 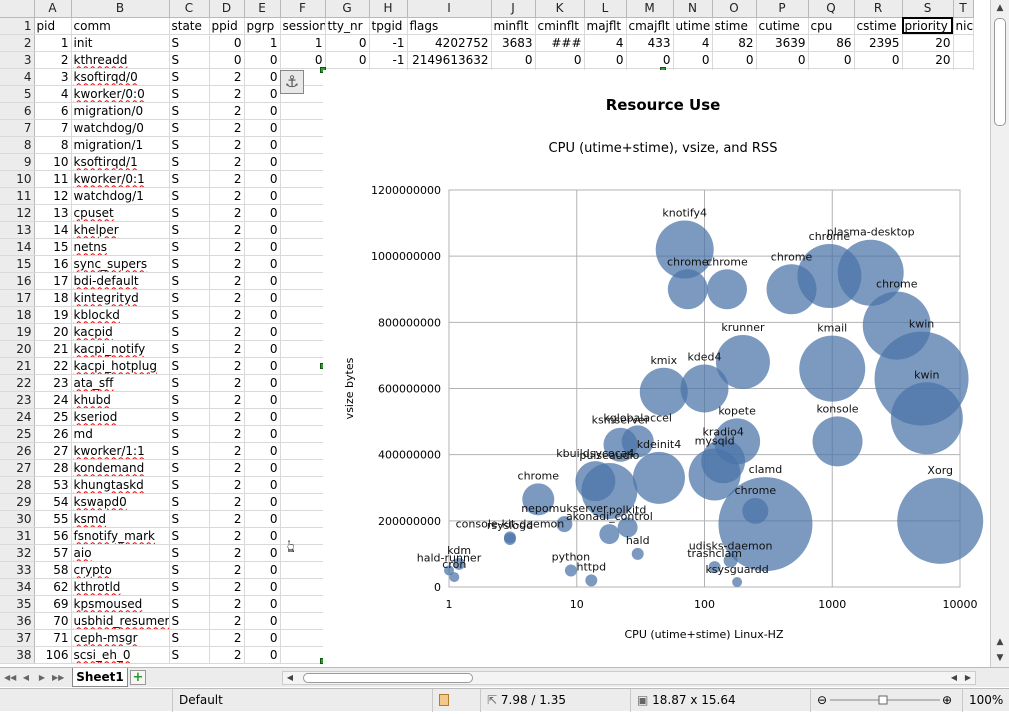 I want to click on row-header: 28, so click(x=17, y=485).